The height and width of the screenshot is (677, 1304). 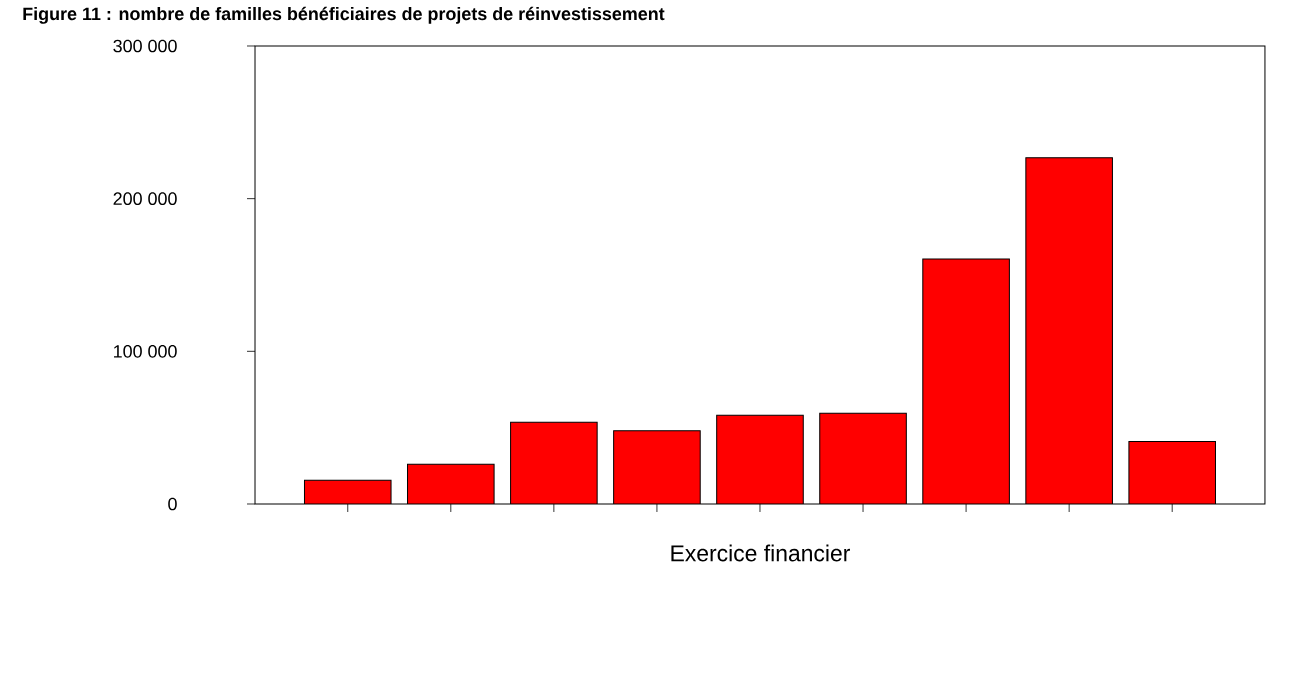 I want to click on y-tick-label: 200 000, so click(x=145, y=198).